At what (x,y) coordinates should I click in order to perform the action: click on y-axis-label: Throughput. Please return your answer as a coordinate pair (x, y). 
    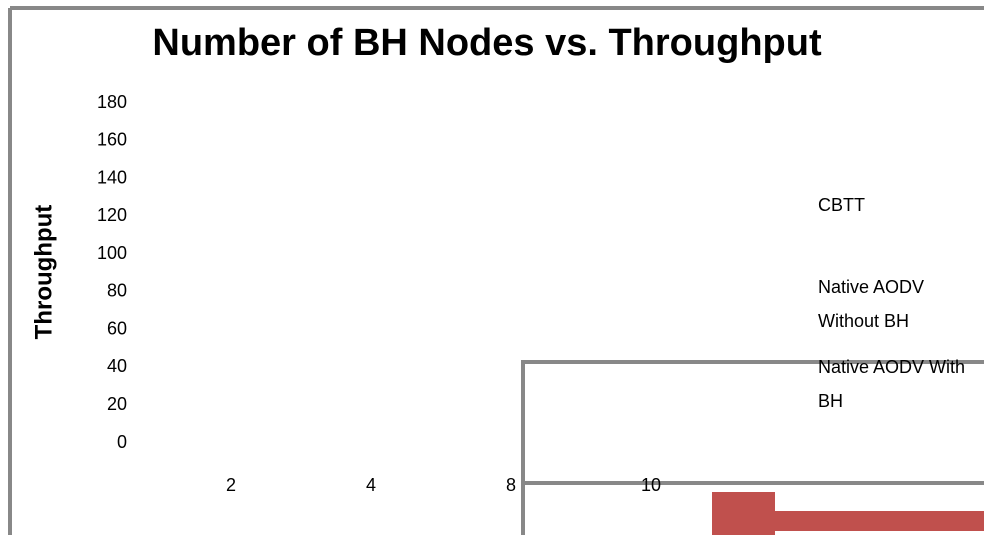
    Looking at the image, I should click on (43, 272).